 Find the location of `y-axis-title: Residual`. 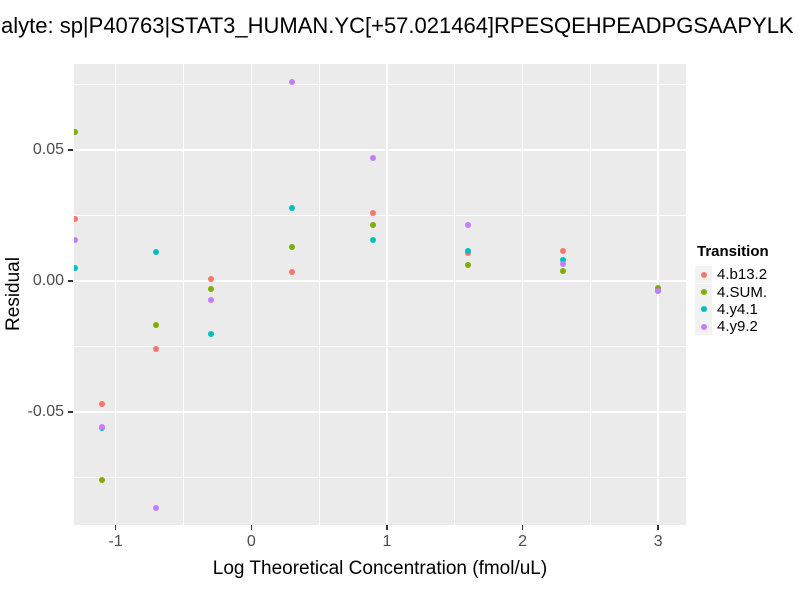

y-axis-title: Residual is located at coordinates (13, 294).